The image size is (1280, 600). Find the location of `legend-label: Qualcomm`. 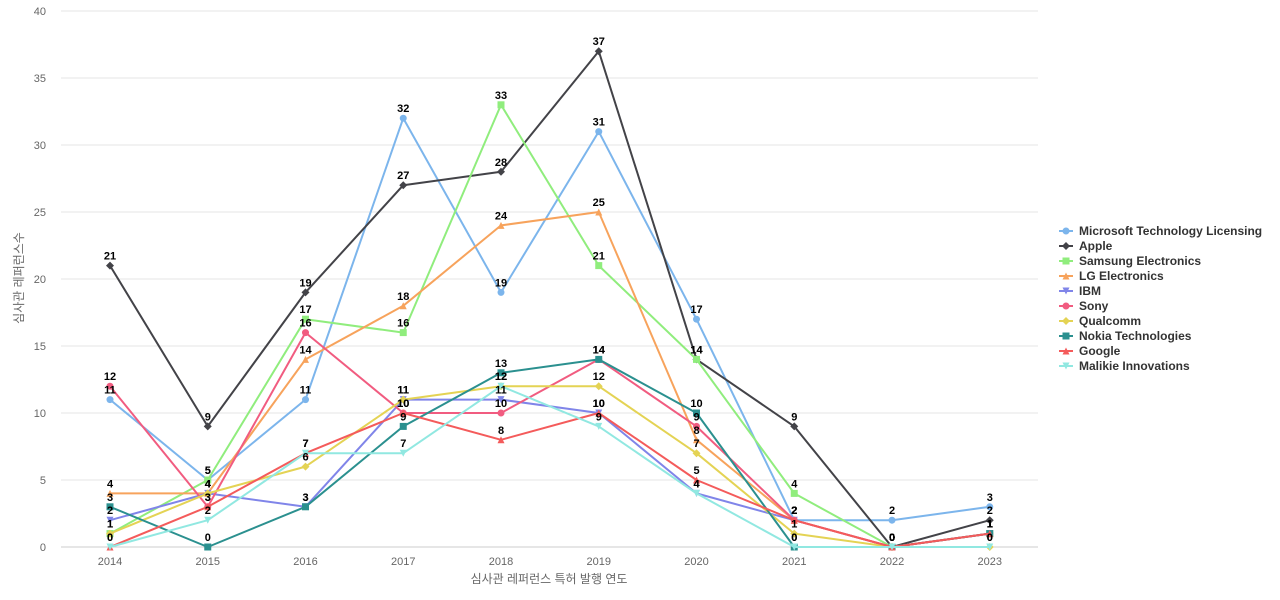

legend-label: Qualcomm is located at coordinates (1110, 321).